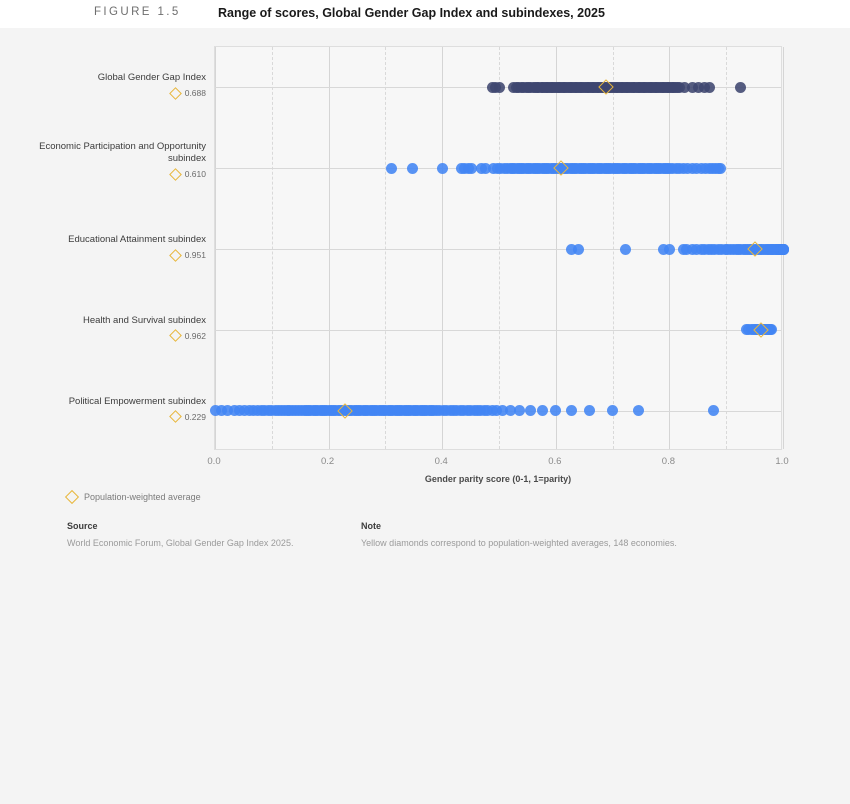  What do you see at coordinates (103, 255) in the screenshot?
I see `category-average: 0.951` at bounding box center [103, 255].